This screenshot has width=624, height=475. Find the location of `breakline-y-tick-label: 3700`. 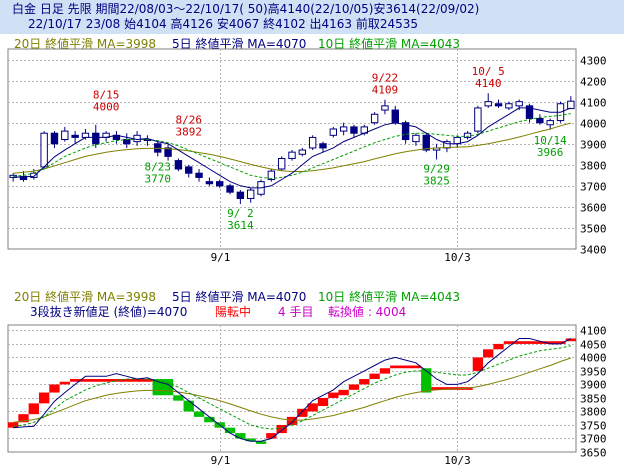

breakline-y-tick-label: 3700 is located at coordinates (593, 439).